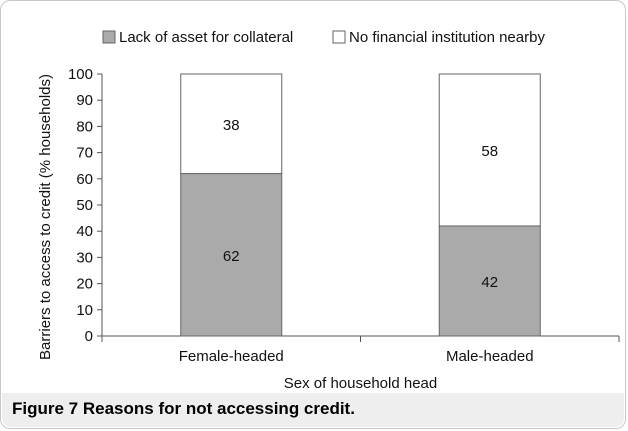  I want to click on y-tick-label: 70, so click(84, 153).